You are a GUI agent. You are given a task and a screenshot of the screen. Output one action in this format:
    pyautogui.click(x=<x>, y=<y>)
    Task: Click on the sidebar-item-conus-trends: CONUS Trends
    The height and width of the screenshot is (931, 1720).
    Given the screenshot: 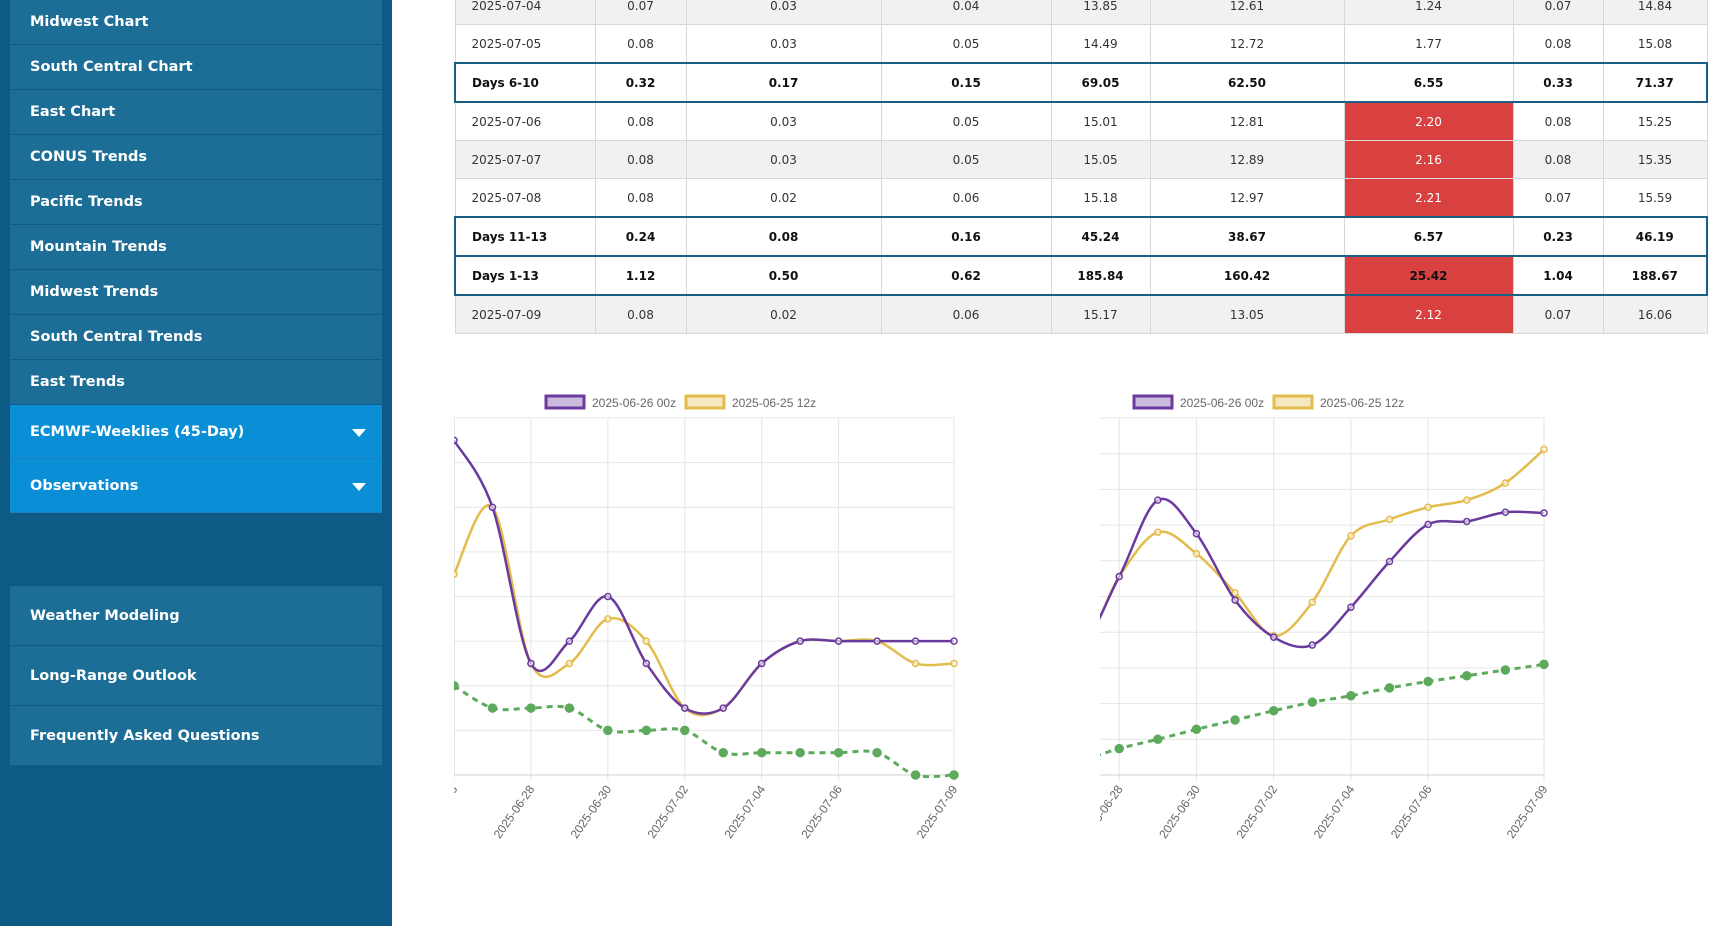 What is the action you would take?
    pyautogui.click(x=196, y=157)
    